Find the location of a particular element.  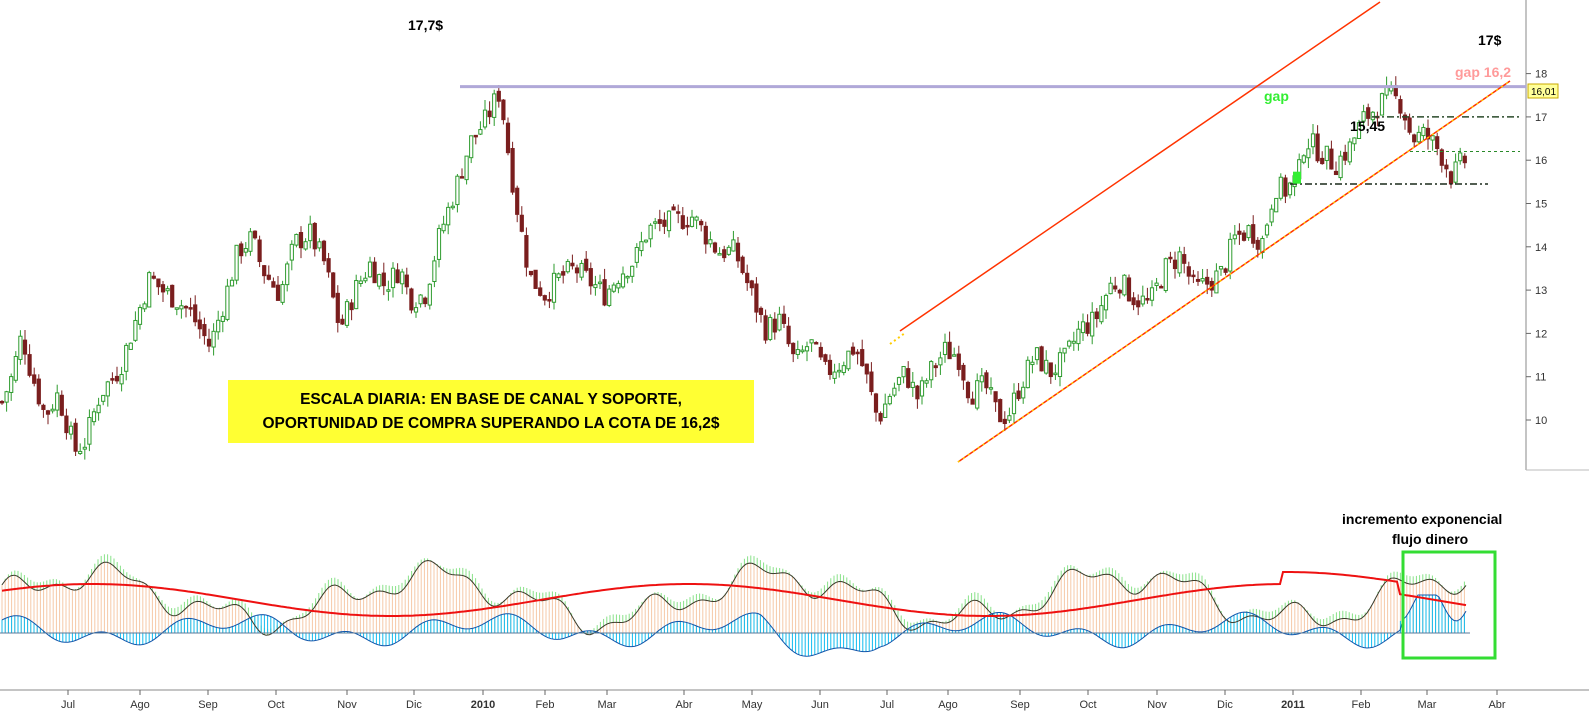

last-price-label: 16,01 is located at coordinates (1543, 92).